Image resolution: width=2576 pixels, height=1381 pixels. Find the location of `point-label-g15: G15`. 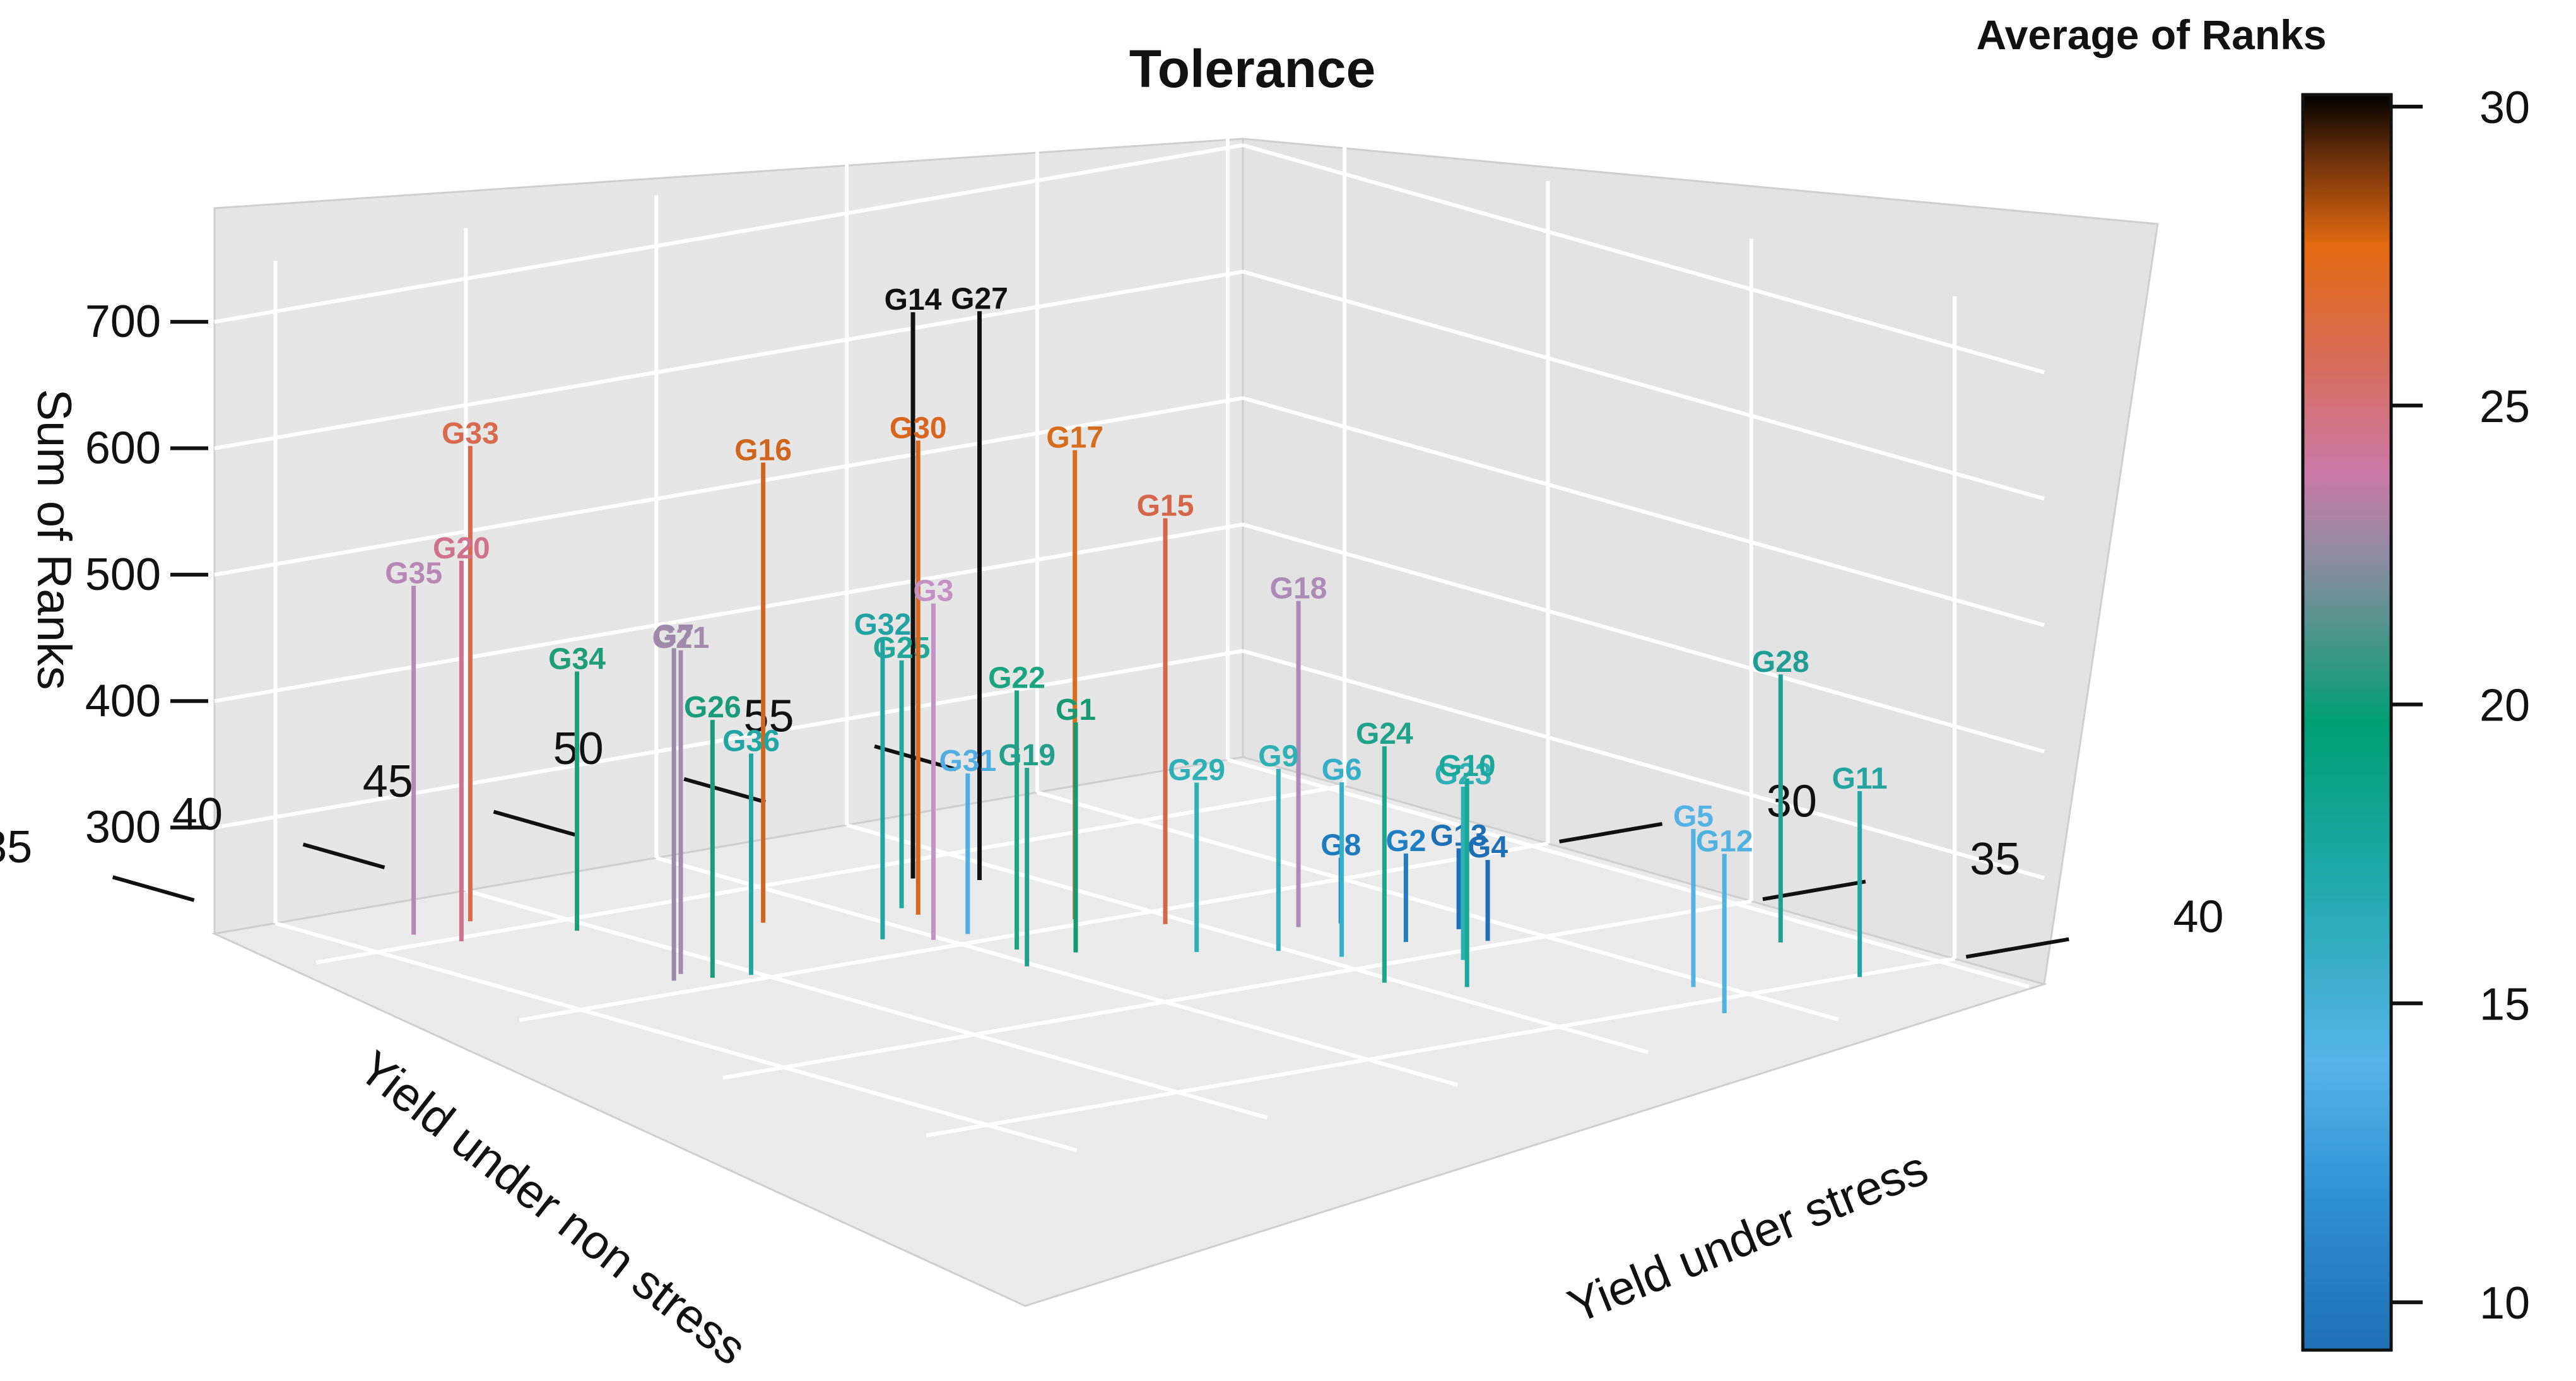

point-label-g15: G15 is located at coordinates (1165, 506).